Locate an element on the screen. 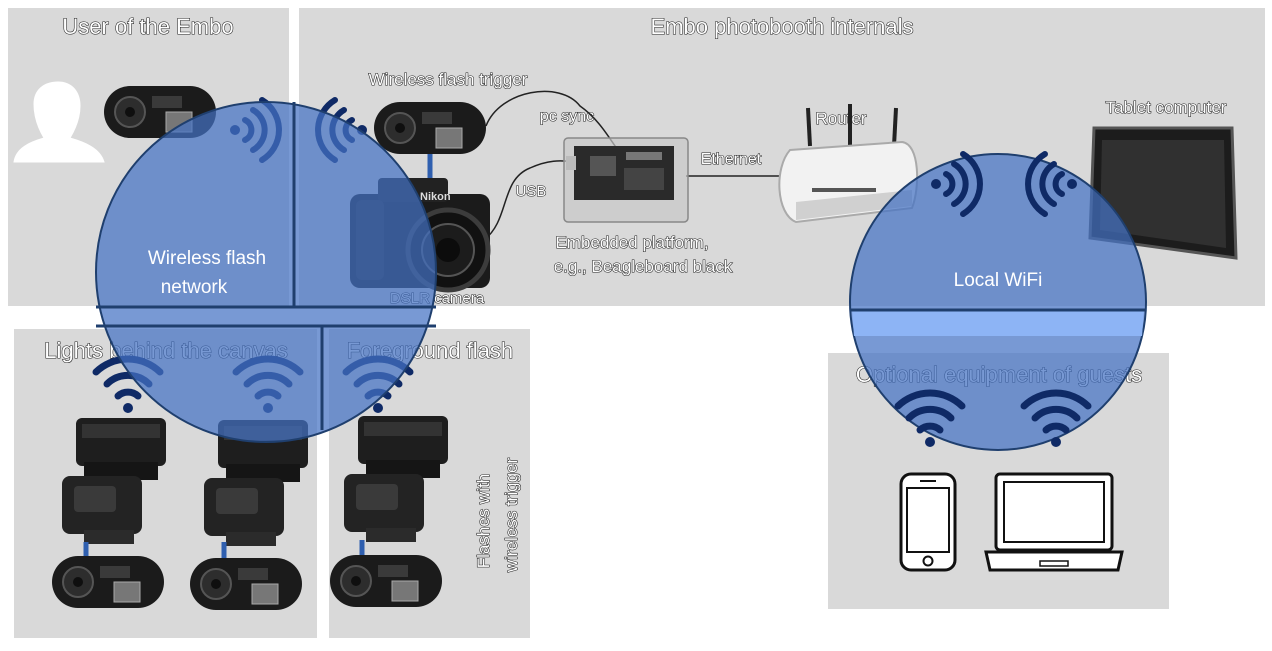 The width and height of the screenshot is (1272, 651). user-panel-title: User of the Embo is located at coordinates (147, 26).